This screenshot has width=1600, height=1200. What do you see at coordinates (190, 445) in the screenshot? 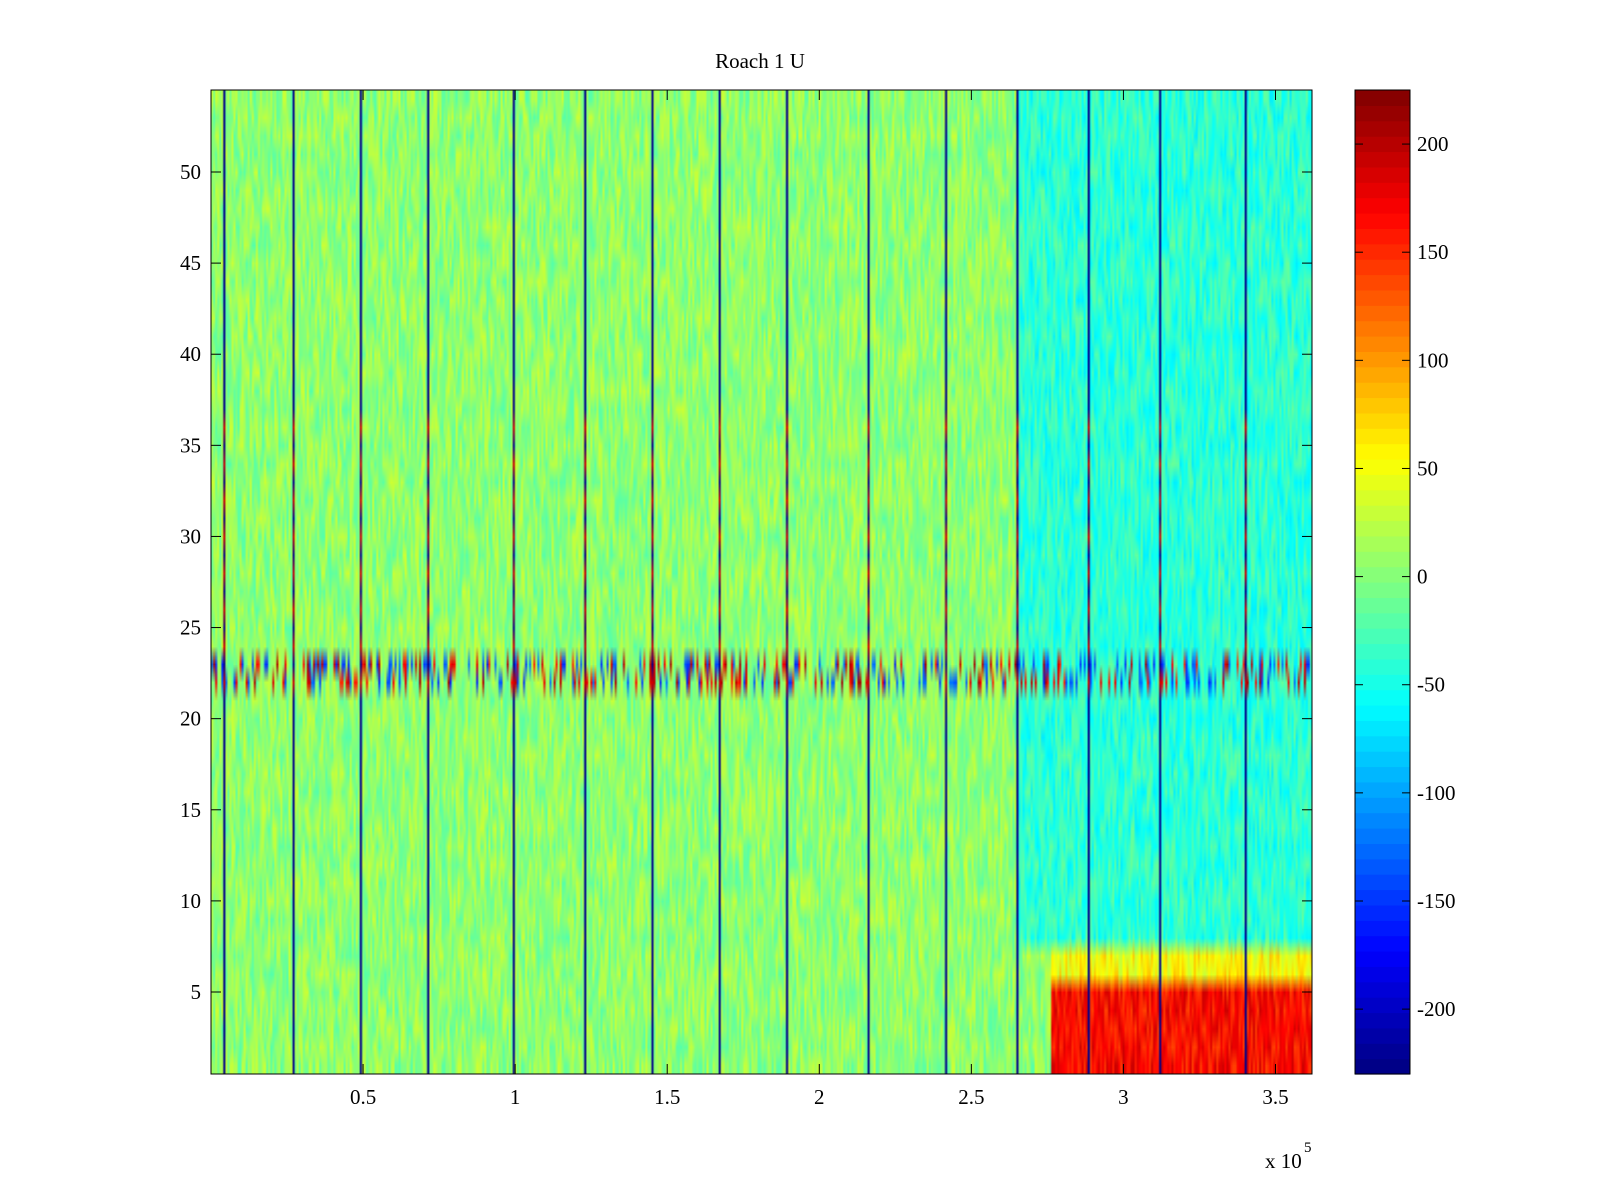
I see `y-tick-label: 35` at bounding box center [190, 445].